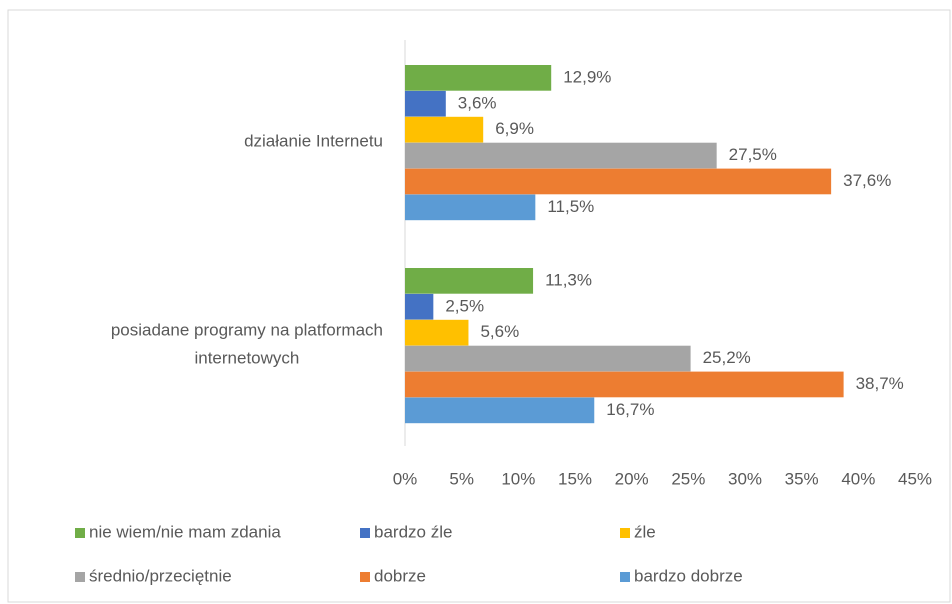 This screenshot has height=604, width=952. Describe the element at coordinates (461, 478) in the screenshot. I see `x-tick-label: 5%` at that location.